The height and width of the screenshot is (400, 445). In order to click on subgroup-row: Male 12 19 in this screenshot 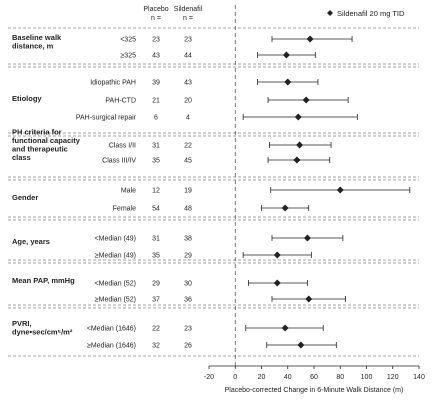, I will do `click(266, 190)`.